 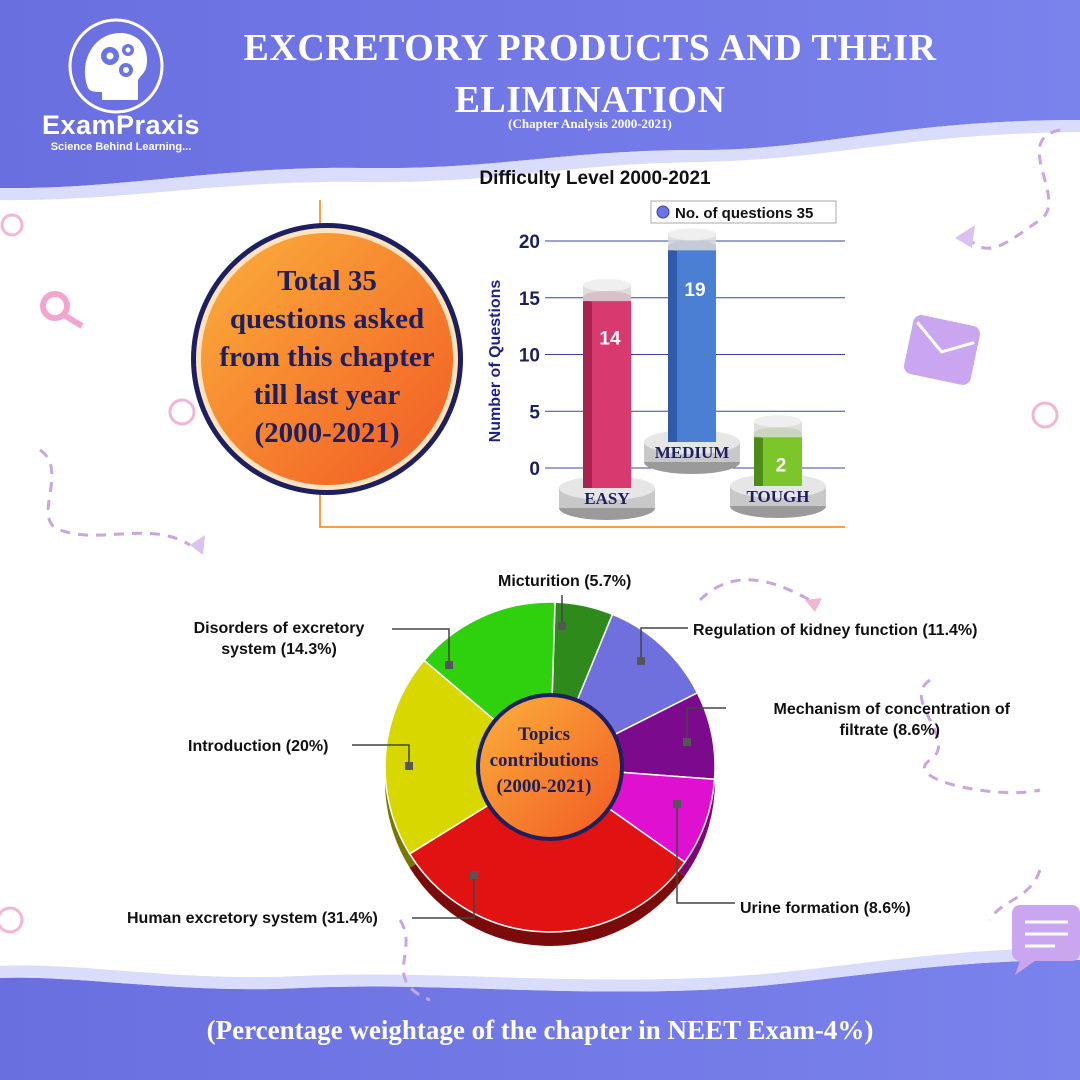 I want to click on y-tick-label: 20, so click(x=529, y=242).